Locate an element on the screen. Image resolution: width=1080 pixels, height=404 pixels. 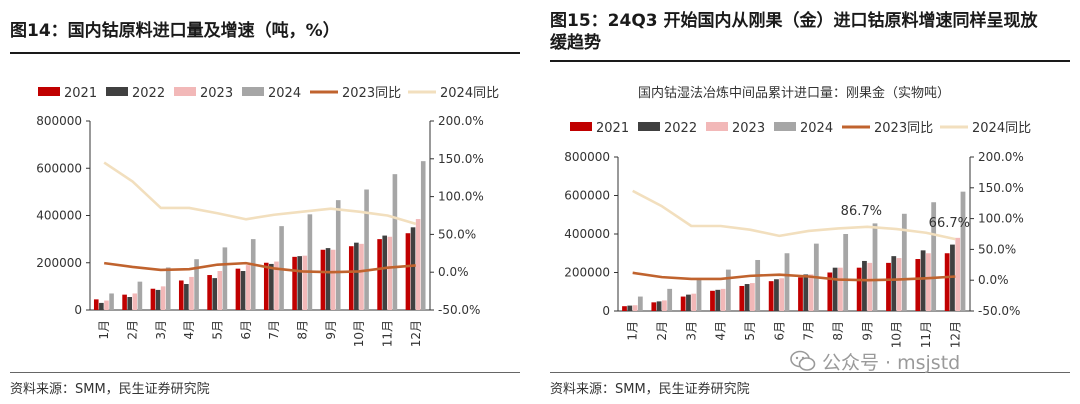
bar-2024-10月 is located at coordinates (904, 262).